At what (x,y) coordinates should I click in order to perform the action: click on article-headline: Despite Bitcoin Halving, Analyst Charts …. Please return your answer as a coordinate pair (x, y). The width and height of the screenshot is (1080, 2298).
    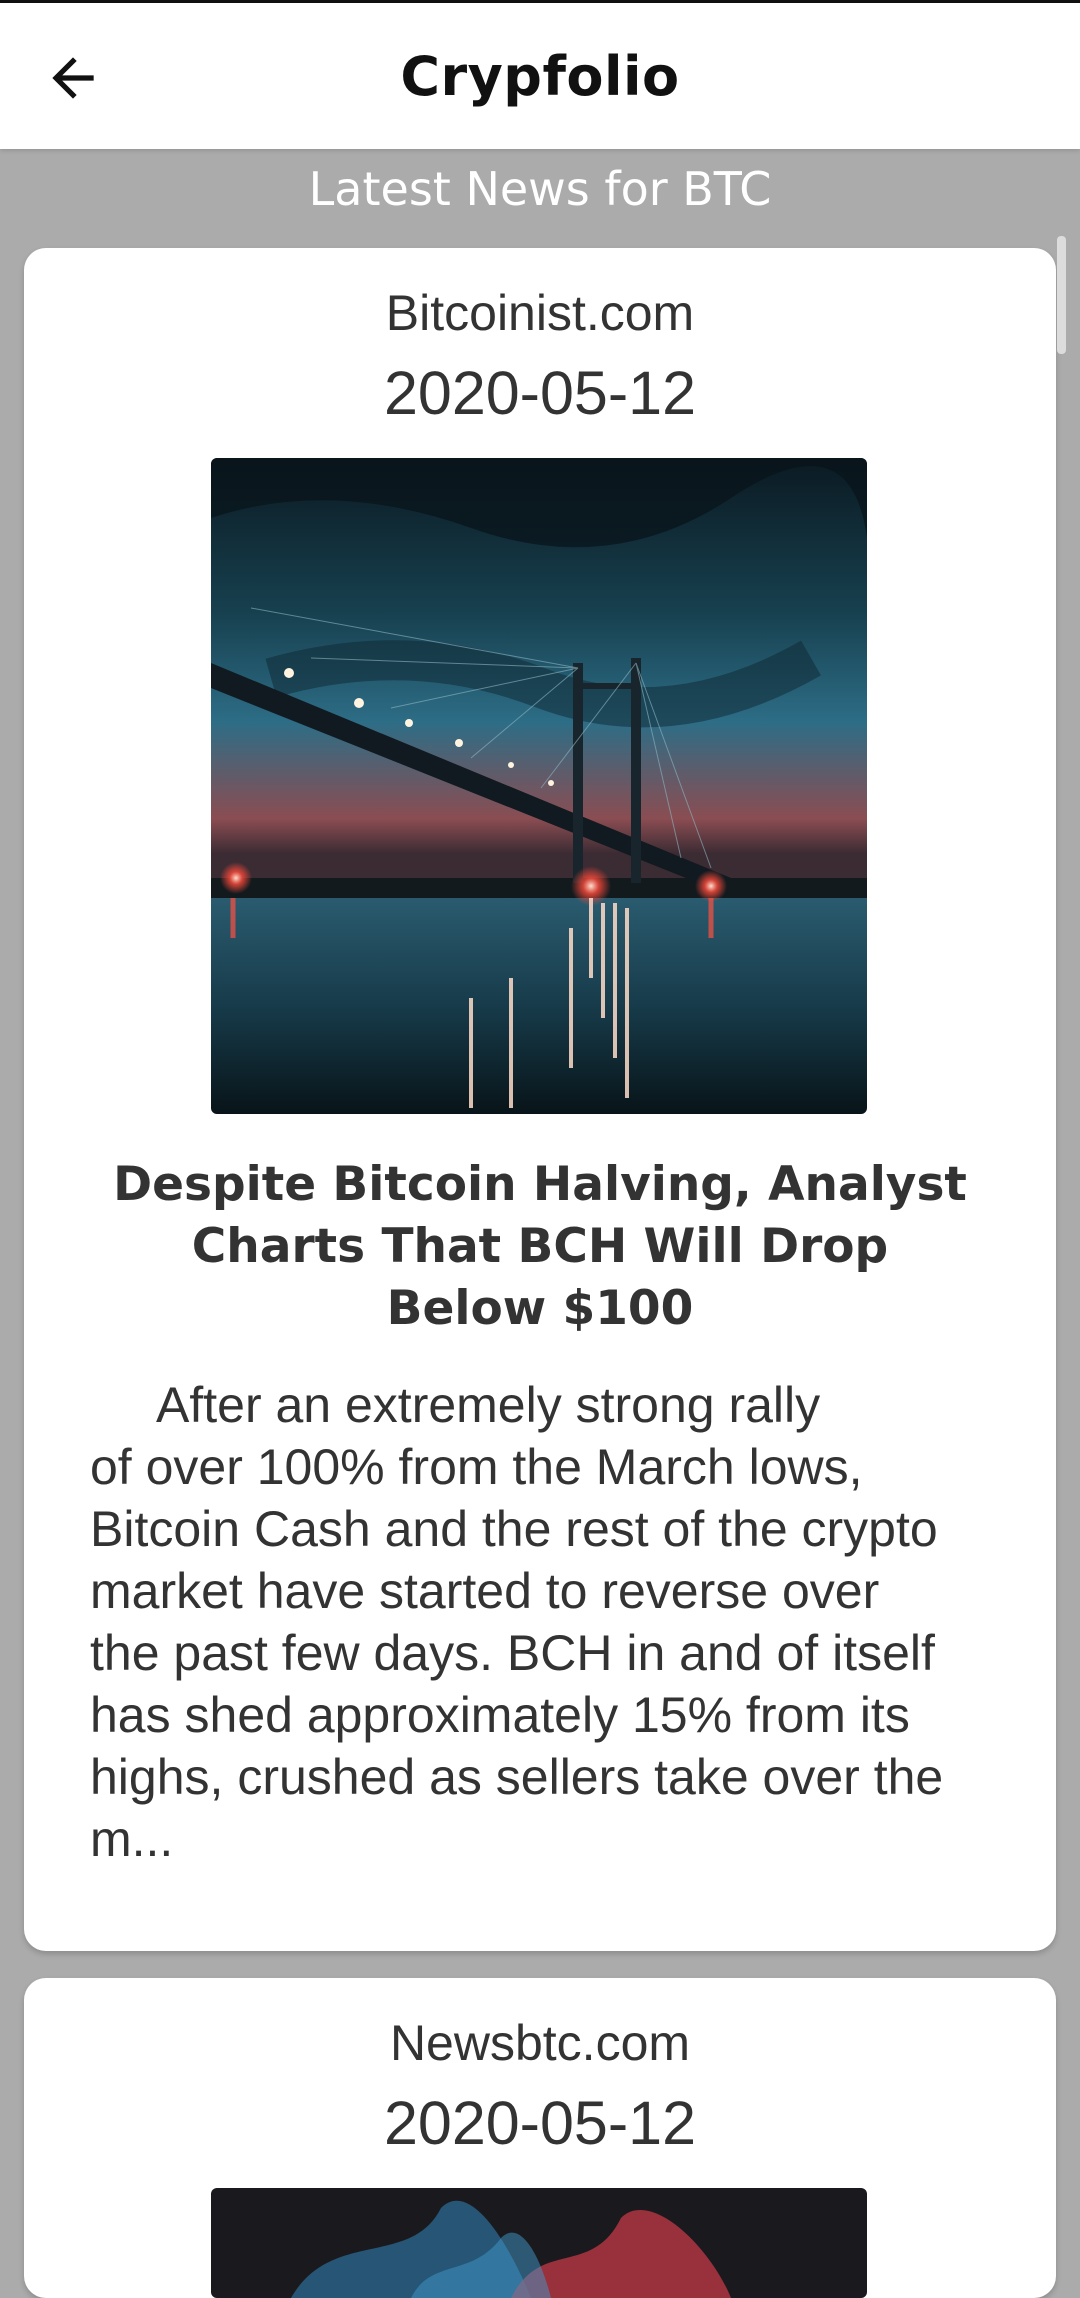
    Looking at the image, I should click on (540, 1246).